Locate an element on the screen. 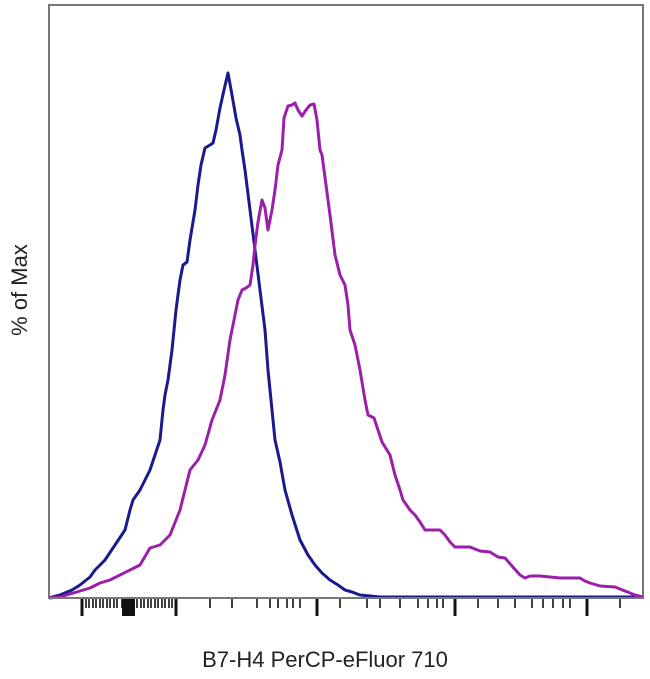  y-axis-label: % of Max is located at coordinates (19, 290).